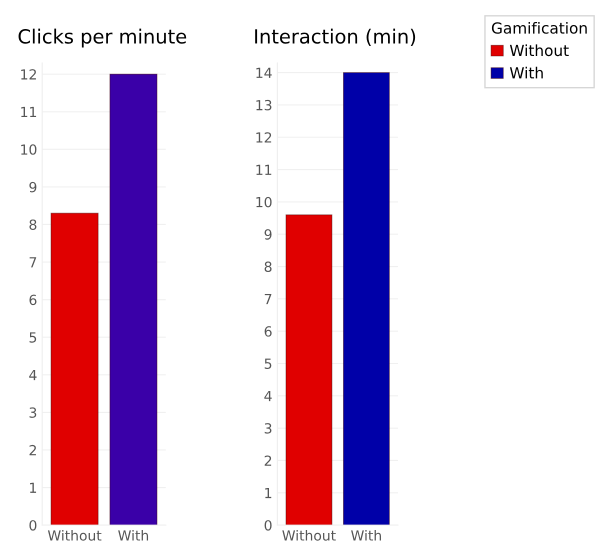 The height and width of the screenshot is (547, 603). I want to click on legend-title: Gamification, so click(539, 28).